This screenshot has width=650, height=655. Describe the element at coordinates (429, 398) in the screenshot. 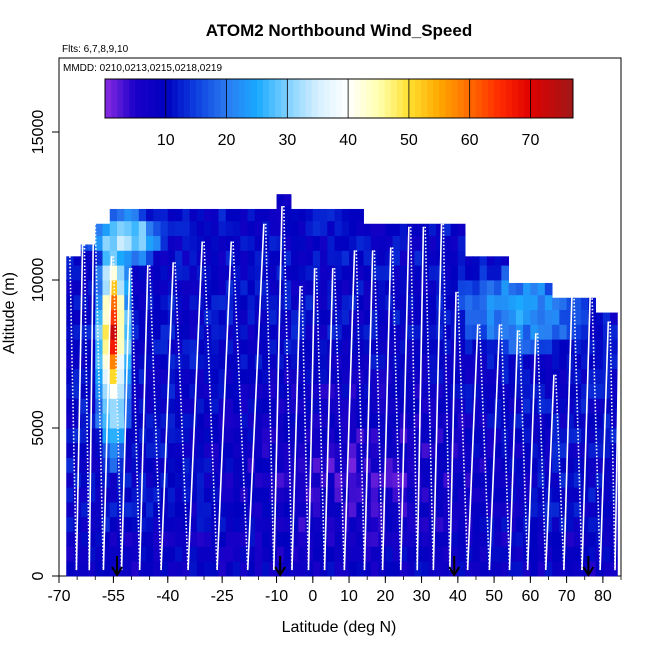

I see `flight-descent-leg` at that location.